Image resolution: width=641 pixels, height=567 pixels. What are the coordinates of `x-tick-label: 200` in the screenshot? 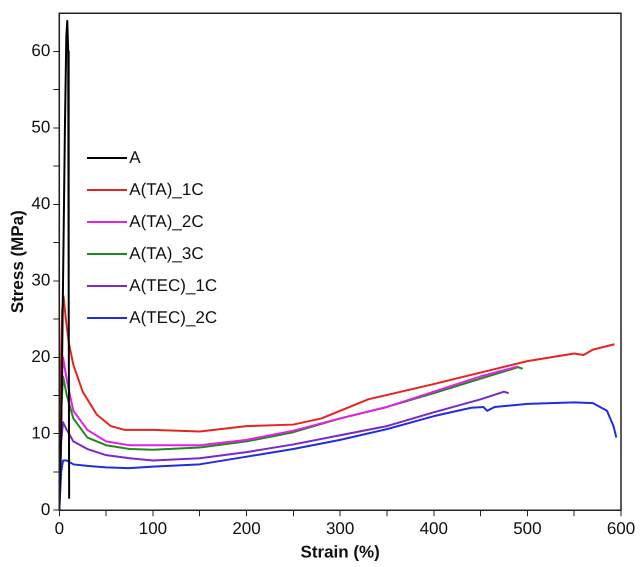 It's located at (246, 528).